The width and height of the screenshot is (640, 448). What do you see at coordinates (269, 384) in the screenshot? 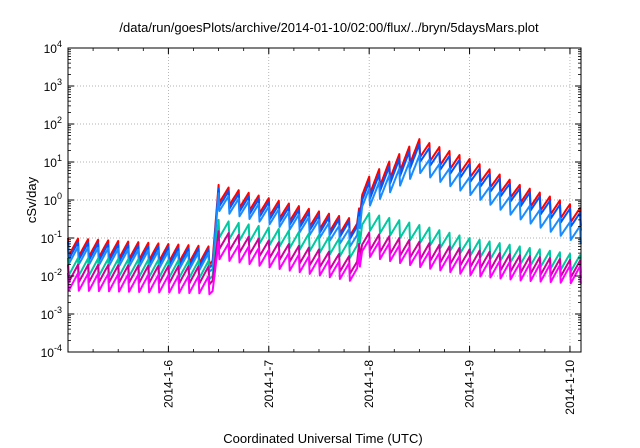
I see `x-tick-label: 2014-1-7` at bounding box center [269, 384].